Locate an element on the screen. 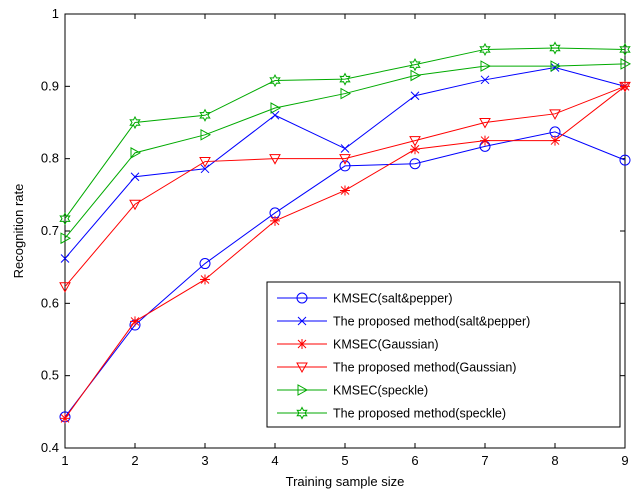 The image size is (640, 495). legend-entry: The proposed method(speckle) is located at coordinates (391, 413).